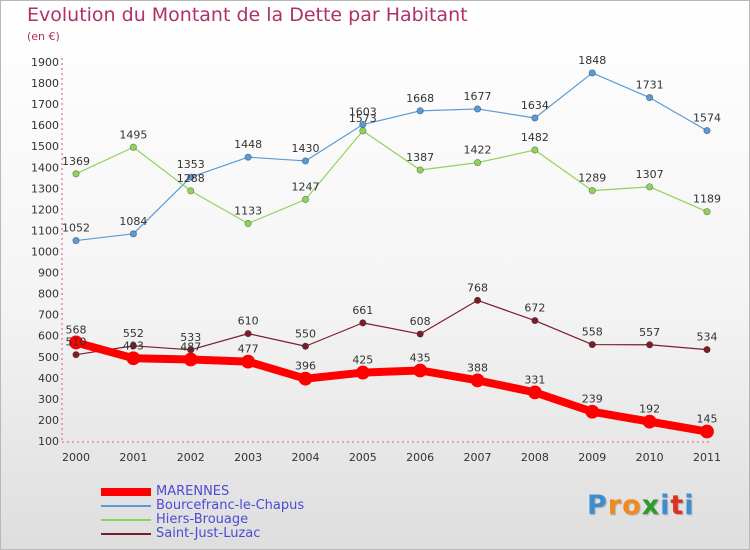  What do you see at coordinates (420, 457) in the screenshot?
I see `x-tick-label: 2006` at bounding box center [420, 457].